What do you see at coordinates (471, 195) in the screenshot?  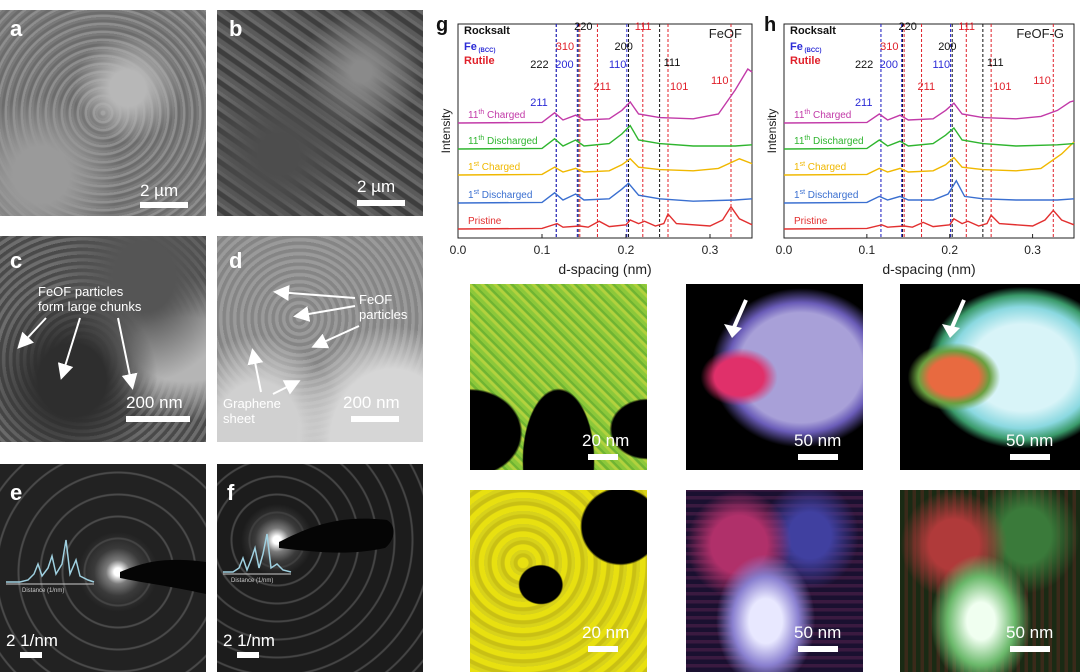 I see `series-label-part: 1` at bounding box center [471, 195].